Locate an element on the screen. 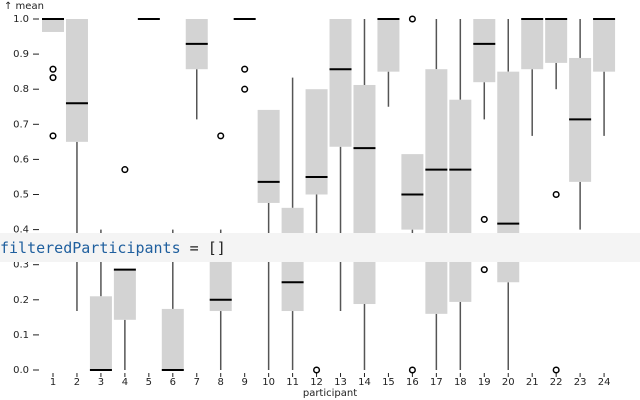 The image size is (640, 400). x-tick-label: 19 is located at coordinates (484, 382).